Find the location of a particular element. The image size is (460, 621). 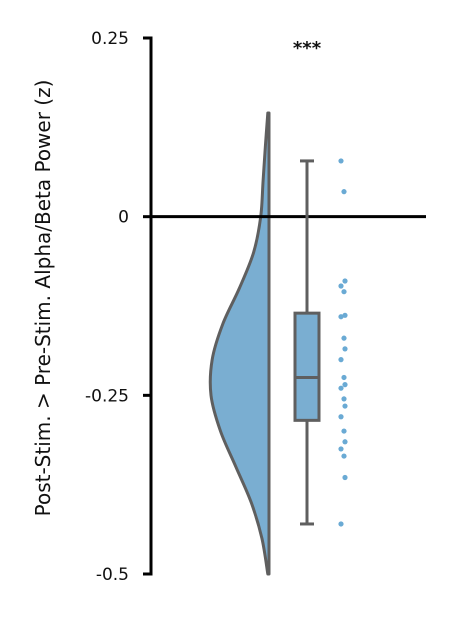

boxplot-layer is located at coordinates (307, 342).